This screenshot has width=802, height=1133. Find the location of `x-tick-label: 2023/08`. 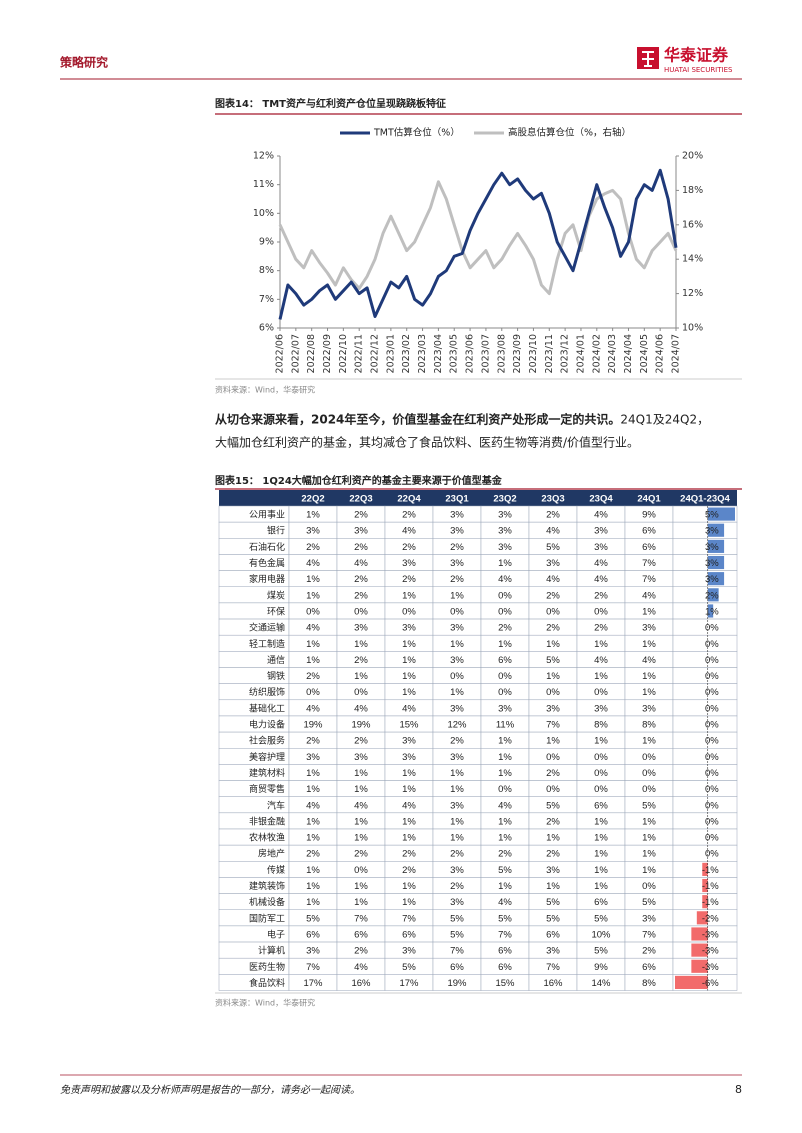

x-tick-label: 2023/08 is located at coordinates (501, 353).